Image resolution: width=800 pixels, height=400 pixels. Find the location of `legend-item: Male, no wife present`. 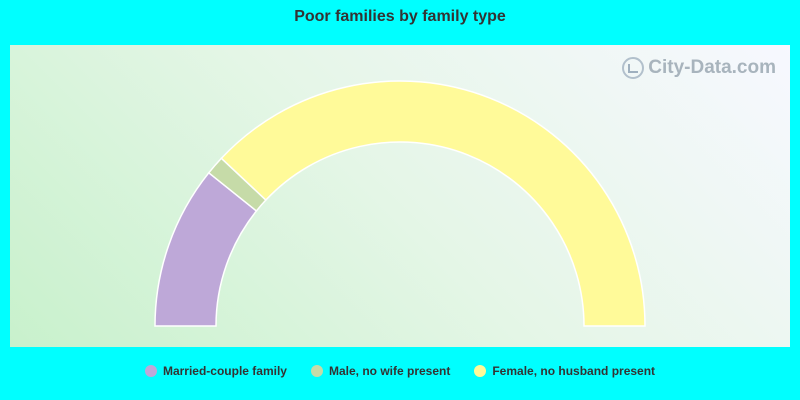

legend-item: Male, no wife present is located at coordinates (380, 371).